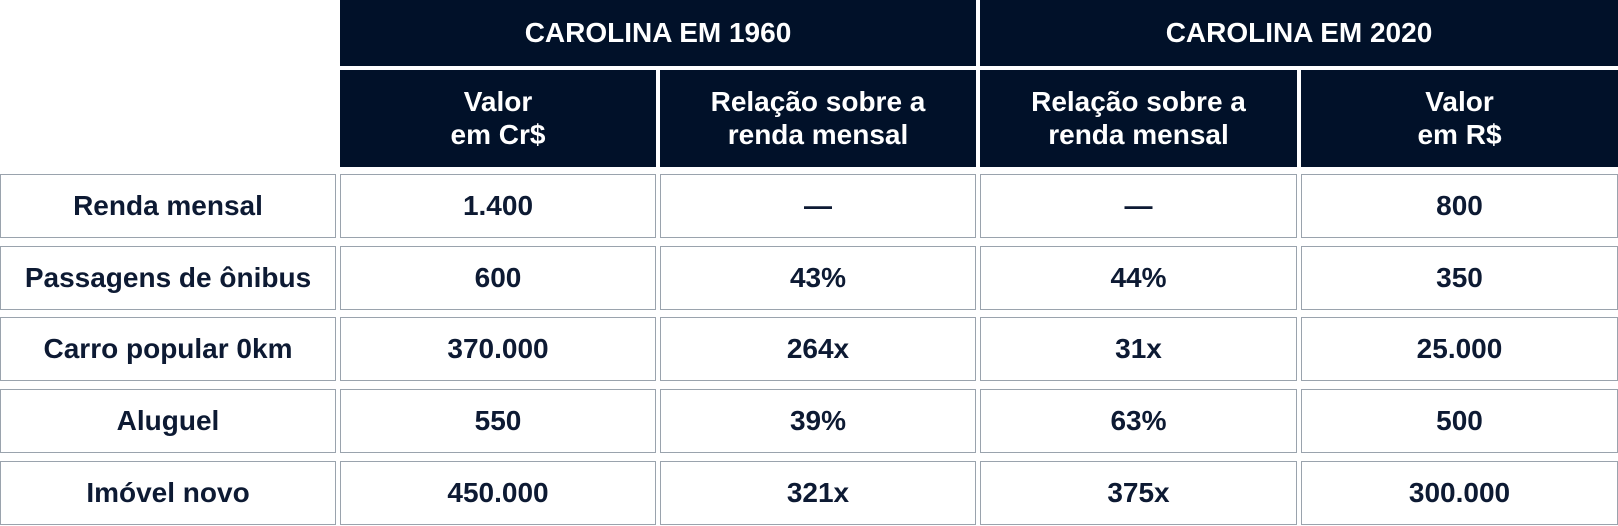  Describe the element at coordinates (1138, 278) in the screenshot. I see `table-cell: 44%` at that location.